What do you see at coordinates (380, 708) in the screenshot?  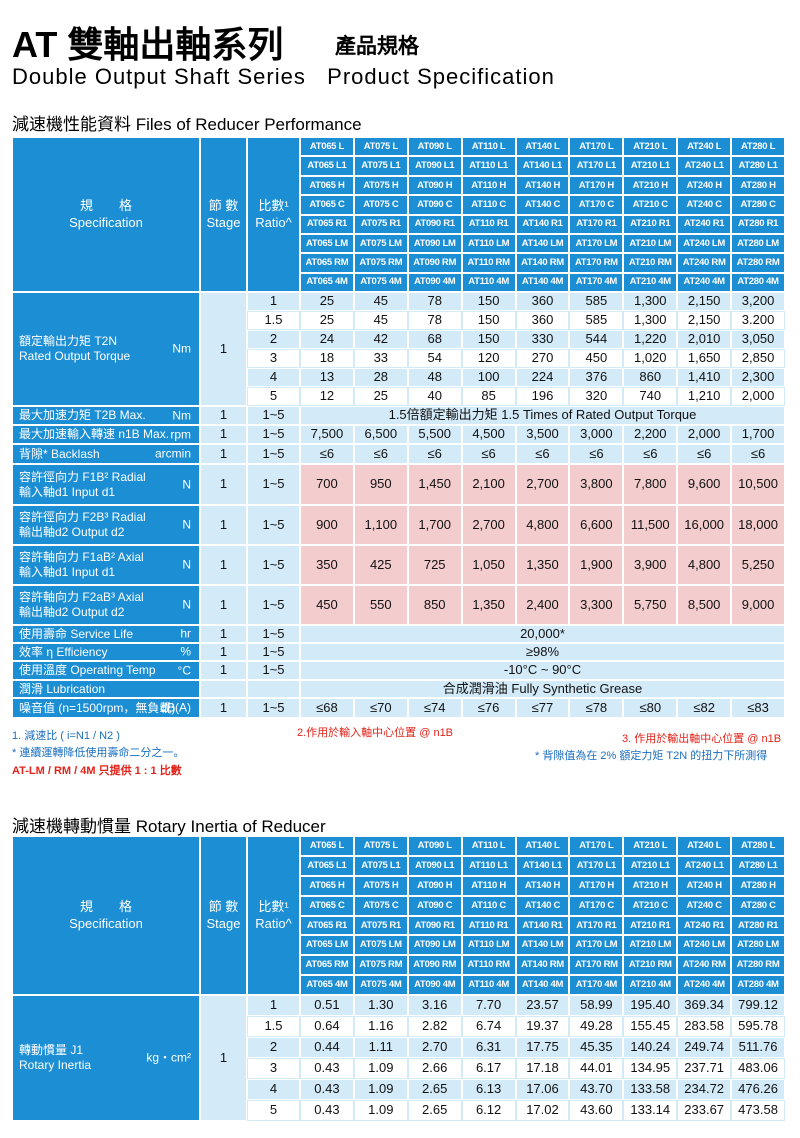 I see `value-cell: ≤70` at bounding box center [380, 708].